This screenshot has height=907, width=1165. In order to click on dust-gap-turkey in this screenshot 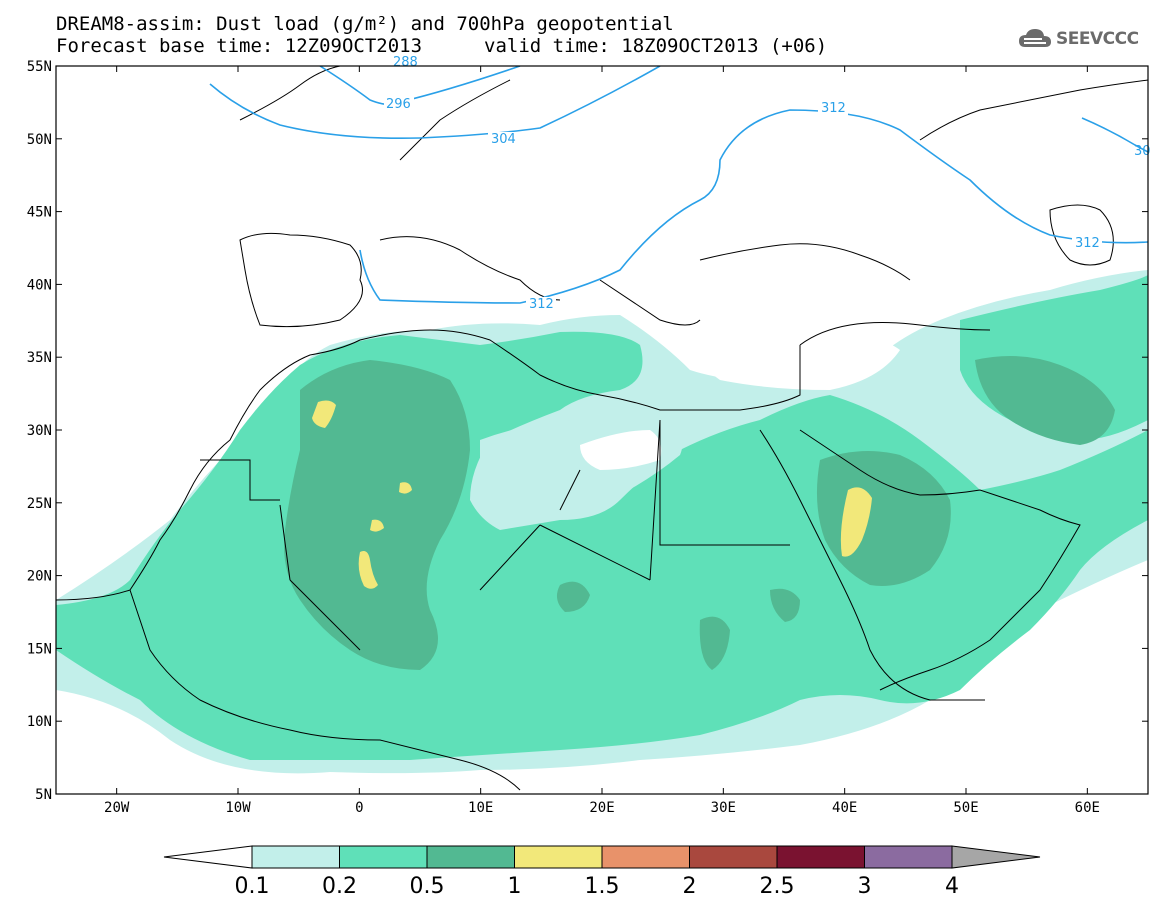, I will do `click(798, 358)`.